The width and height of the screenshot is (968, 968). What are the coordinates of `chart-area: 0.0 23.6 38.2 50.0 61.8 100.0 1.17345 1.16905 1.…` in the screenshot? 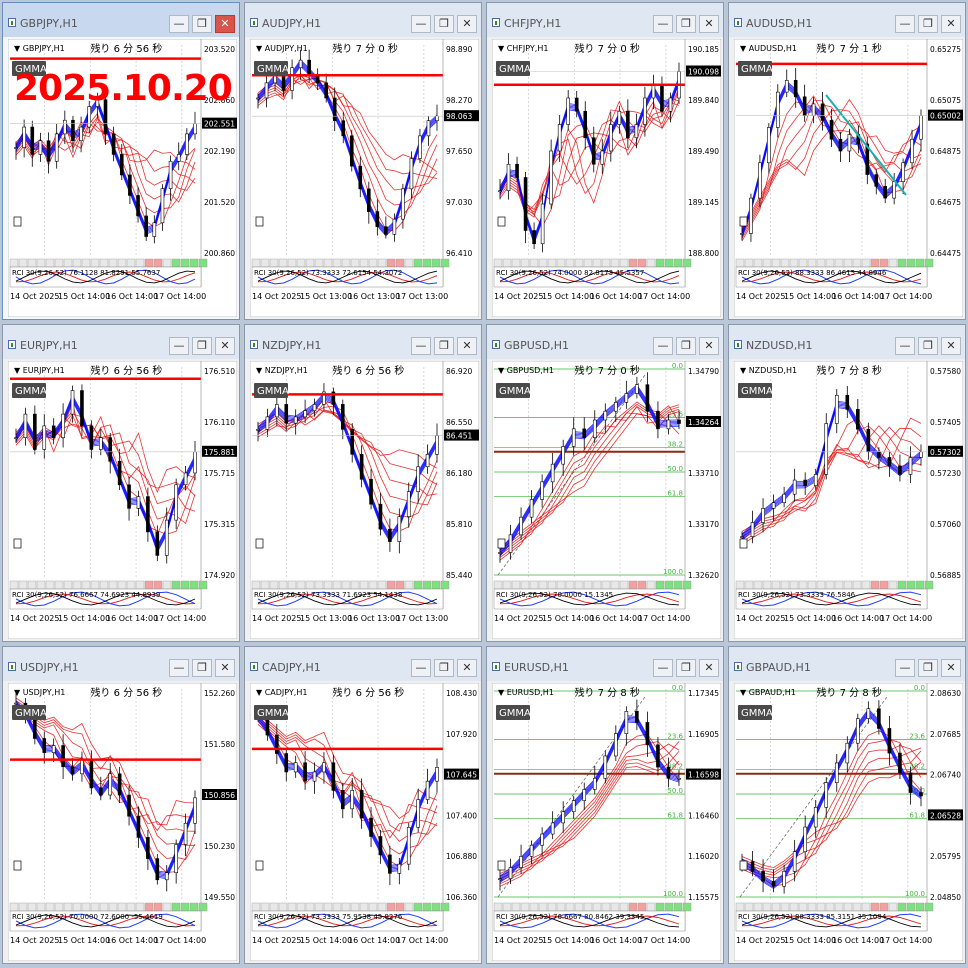 It's located at (606, 822).